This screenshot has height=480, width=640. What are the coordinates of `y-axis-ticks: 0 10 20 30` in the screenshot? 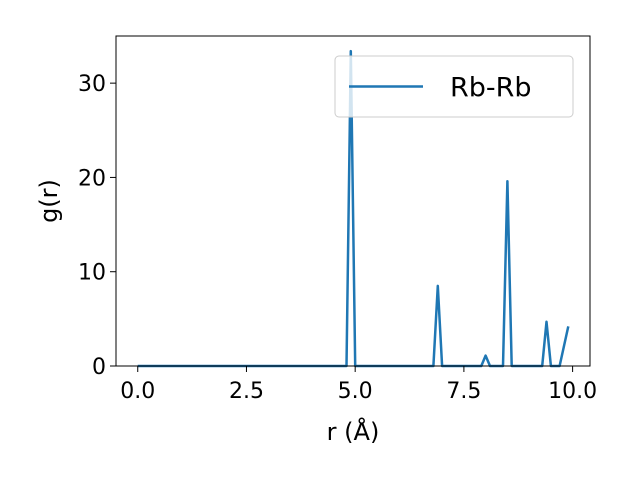 It's located at (97, 226).